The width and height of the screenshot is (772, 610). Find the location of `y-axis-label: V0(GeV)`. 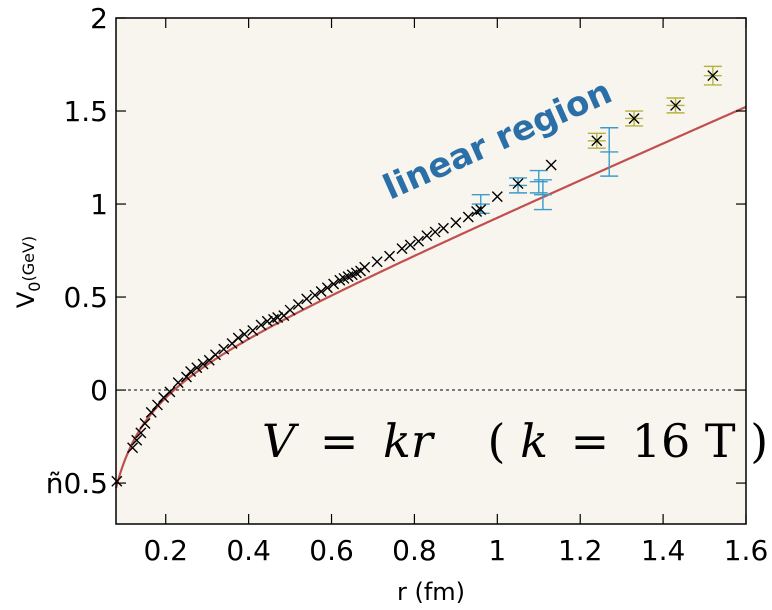

y-axis-label: V0(GeV) is located at coordinates (28, 272).